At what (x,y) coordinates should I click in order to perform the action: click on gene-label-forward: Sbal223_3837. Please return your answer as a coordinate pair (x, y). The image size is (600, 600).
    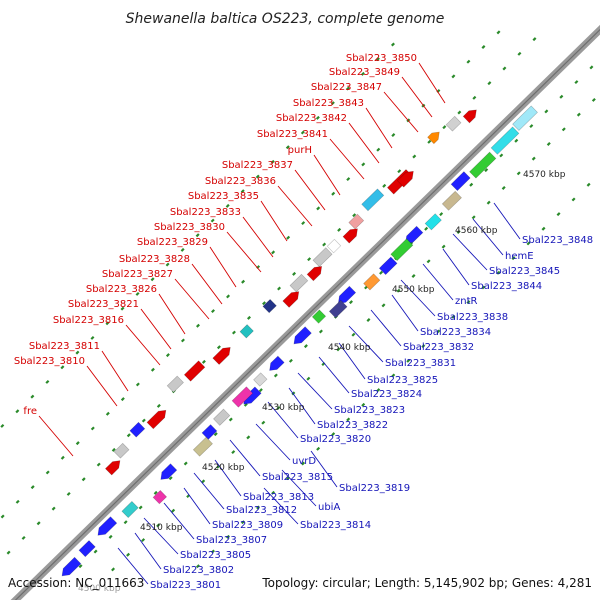
    Looking at the image, I should click on (257, 165).